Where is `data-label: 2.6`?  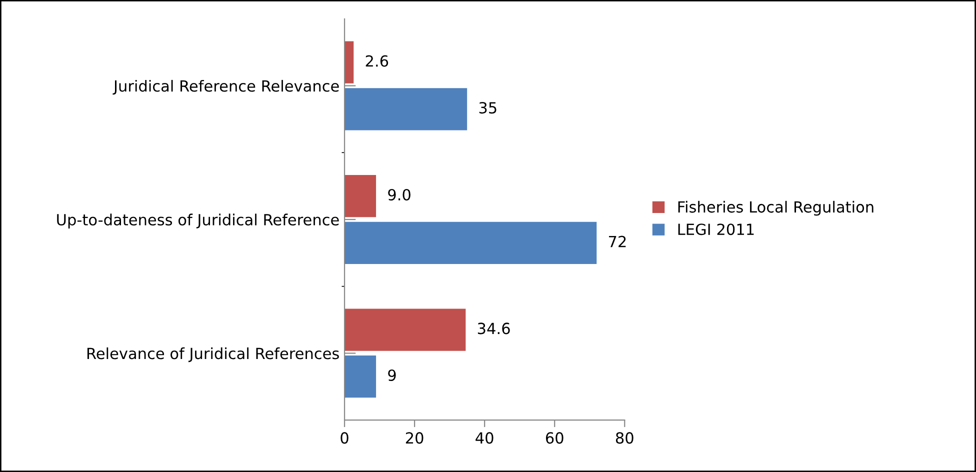
data-label: 2.6 is located at coordinates (377, 61).